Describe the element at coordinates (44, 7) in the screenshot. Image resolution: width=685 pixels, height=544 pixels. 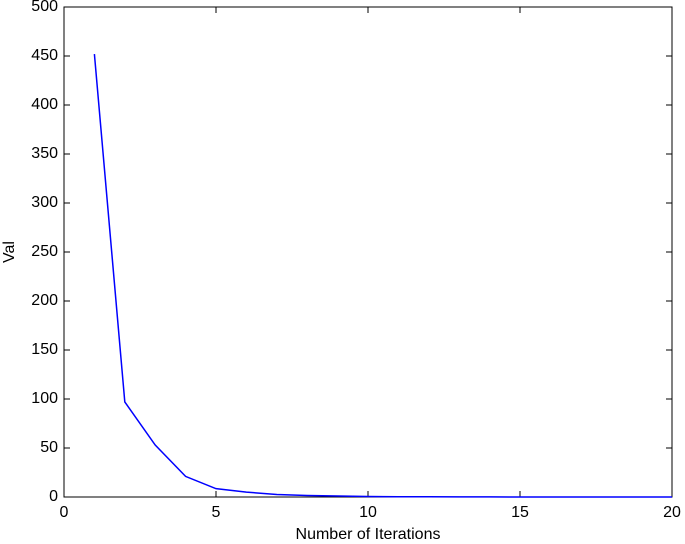
I see `y-tick-label: 500` at that location.